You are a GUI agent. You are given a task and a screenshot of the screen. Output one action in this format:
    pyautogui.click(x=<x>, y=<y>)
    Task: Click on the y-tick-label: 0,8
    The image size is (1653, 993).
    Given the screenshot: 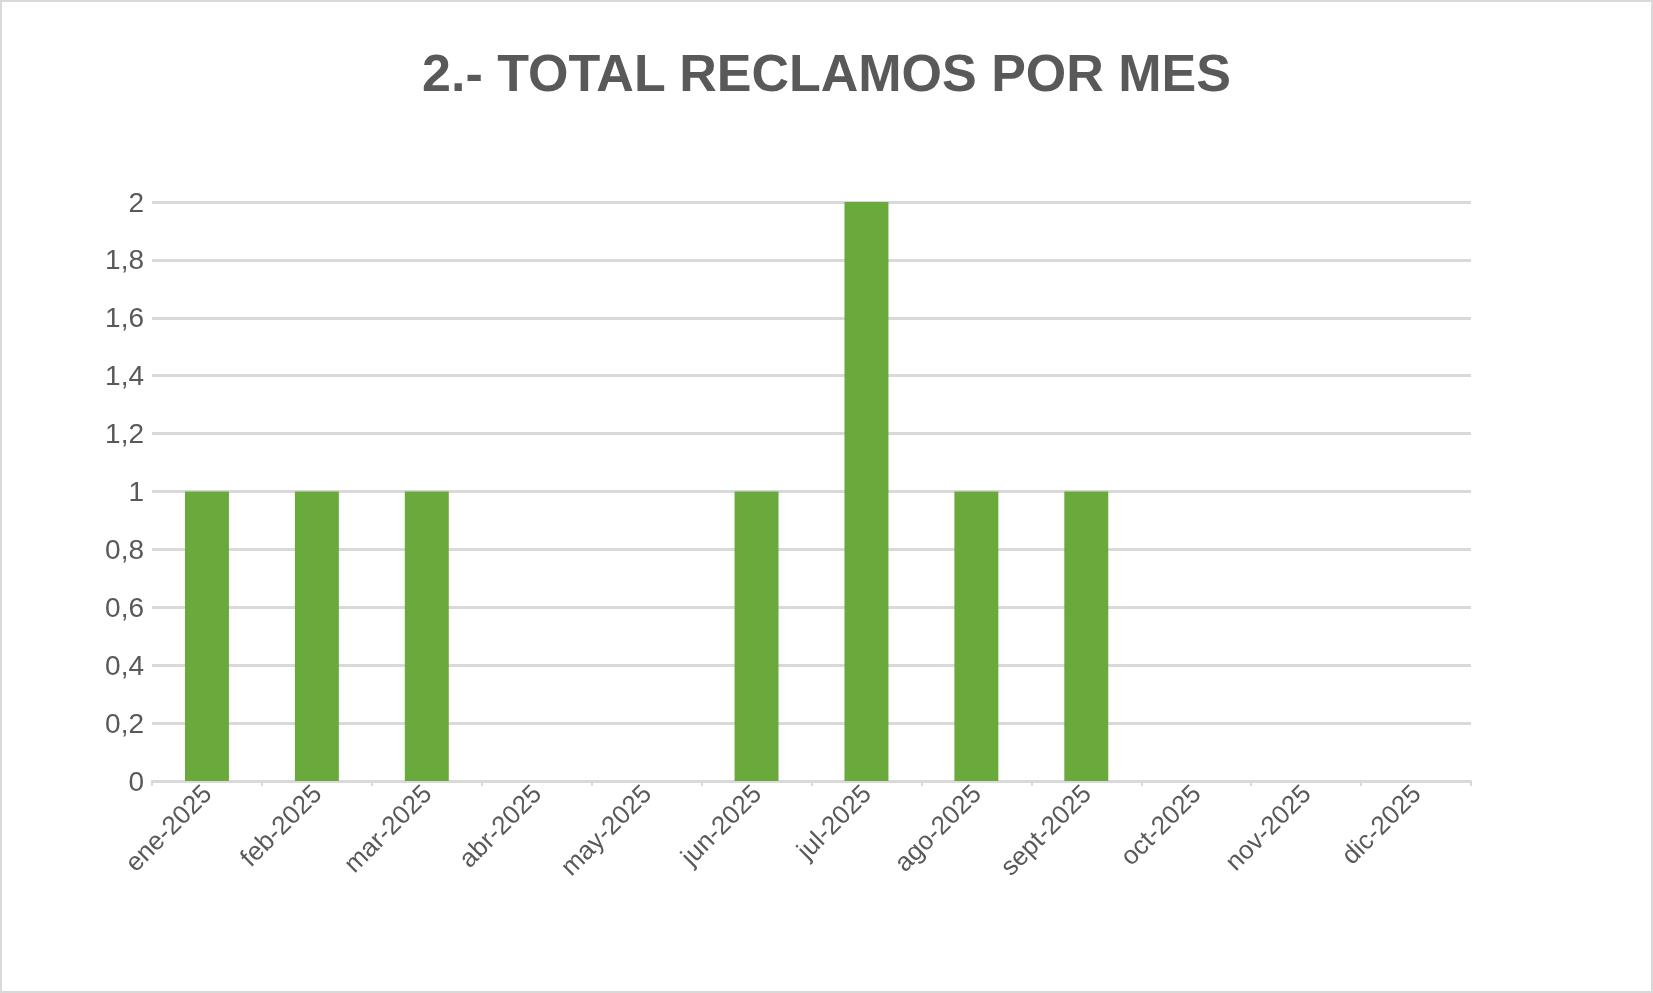 What is the action you would take?
    pyautogui.click(x=124, y=549)
    